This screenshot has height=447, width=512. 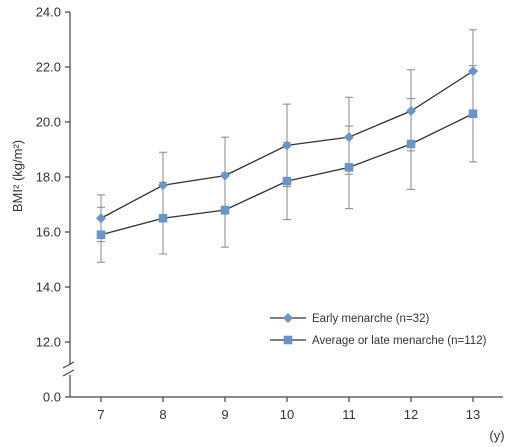 I want to click on y-tick-label: 14.0, so click(x=48, y=287).